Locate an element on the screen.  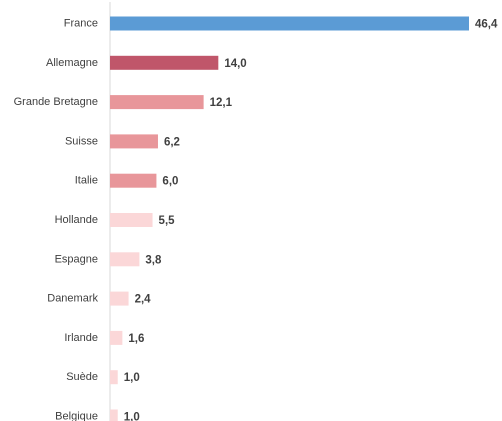
category-label: Danemark is located at coordinates (72, 299).